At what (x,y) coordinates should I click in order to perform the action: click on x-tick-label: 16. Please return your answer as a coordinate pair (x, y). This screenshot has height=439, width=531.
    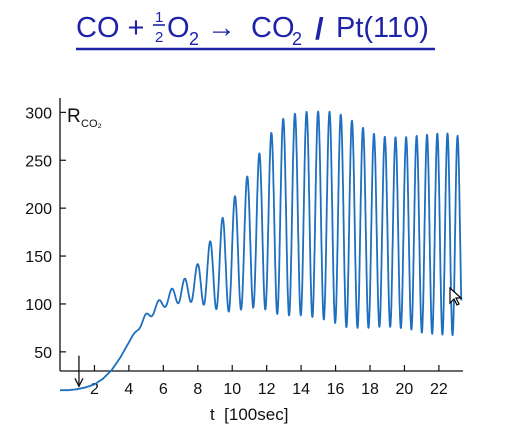
    Looking at the image, I should click on (336, 389).